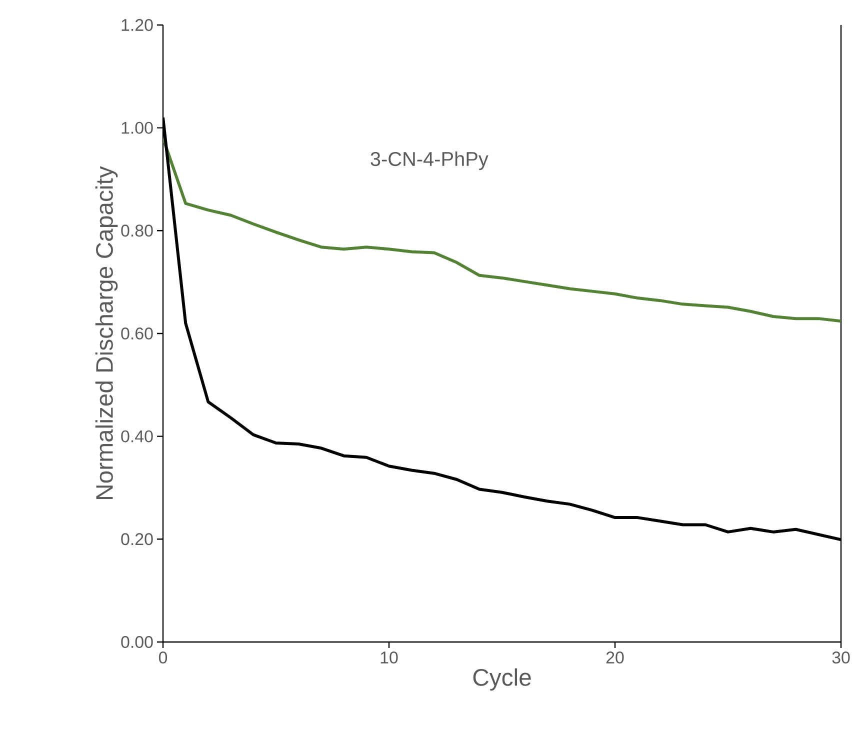  What do you see at coordinates (137, 539) in the screenshot?
I see `y-tick-label: 0.20` at bounding box center [137, 539].